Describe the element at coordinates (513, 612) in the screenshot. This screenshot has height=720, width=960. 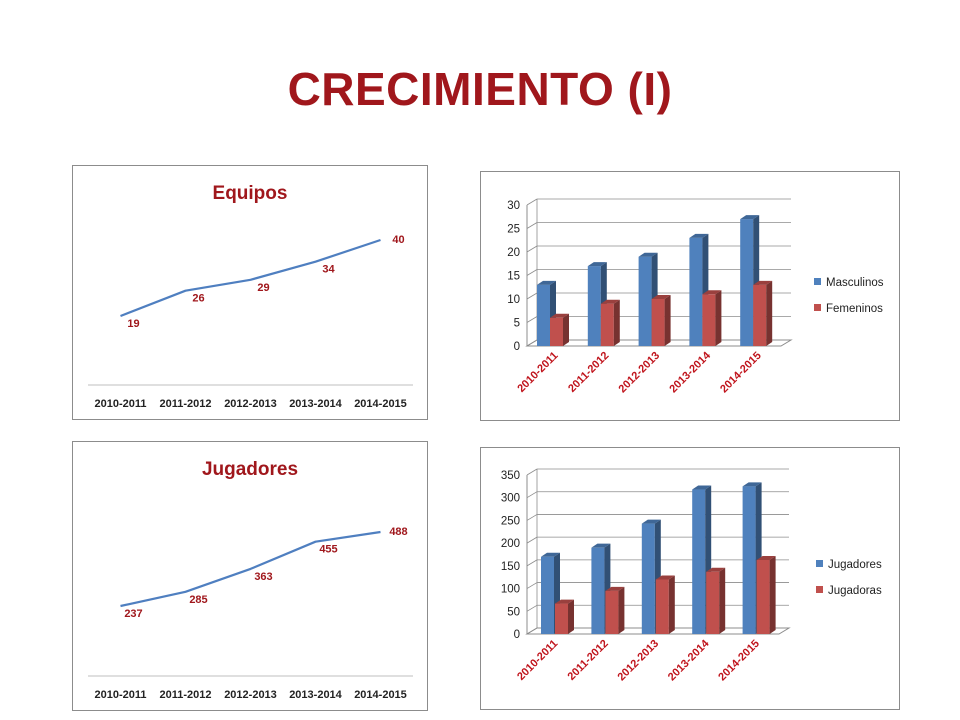
I see `y-tick-label: 50` at that location.